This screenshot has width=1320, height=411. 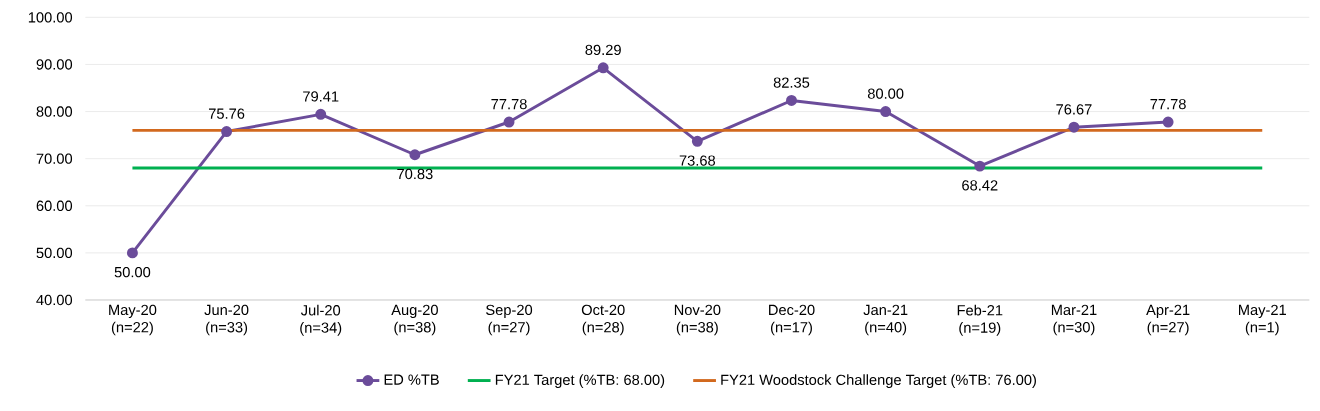 What do you see at coordinates (1168, 320) in the screenshot?
I see `x-tick-label: Apr-21 (n=27)` at bounding box center [1168, 320].